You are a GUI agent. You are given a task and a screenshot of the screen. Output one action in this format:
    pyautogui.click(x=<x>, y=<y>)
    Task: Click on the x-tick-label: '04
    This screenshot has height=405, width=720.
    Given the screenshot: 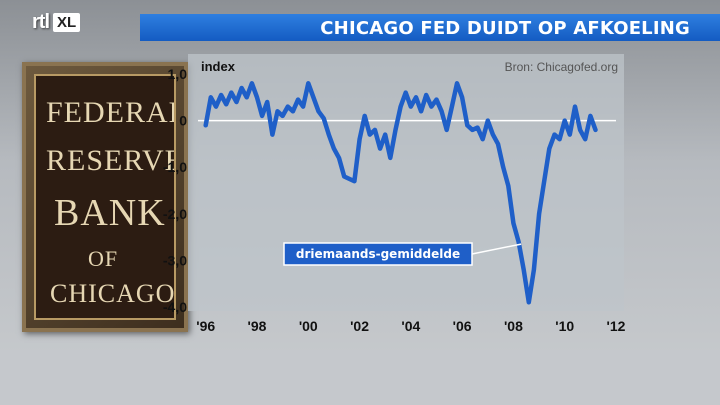 What is the action you would take?
    pyautogui.click(x=410, y=326)
    